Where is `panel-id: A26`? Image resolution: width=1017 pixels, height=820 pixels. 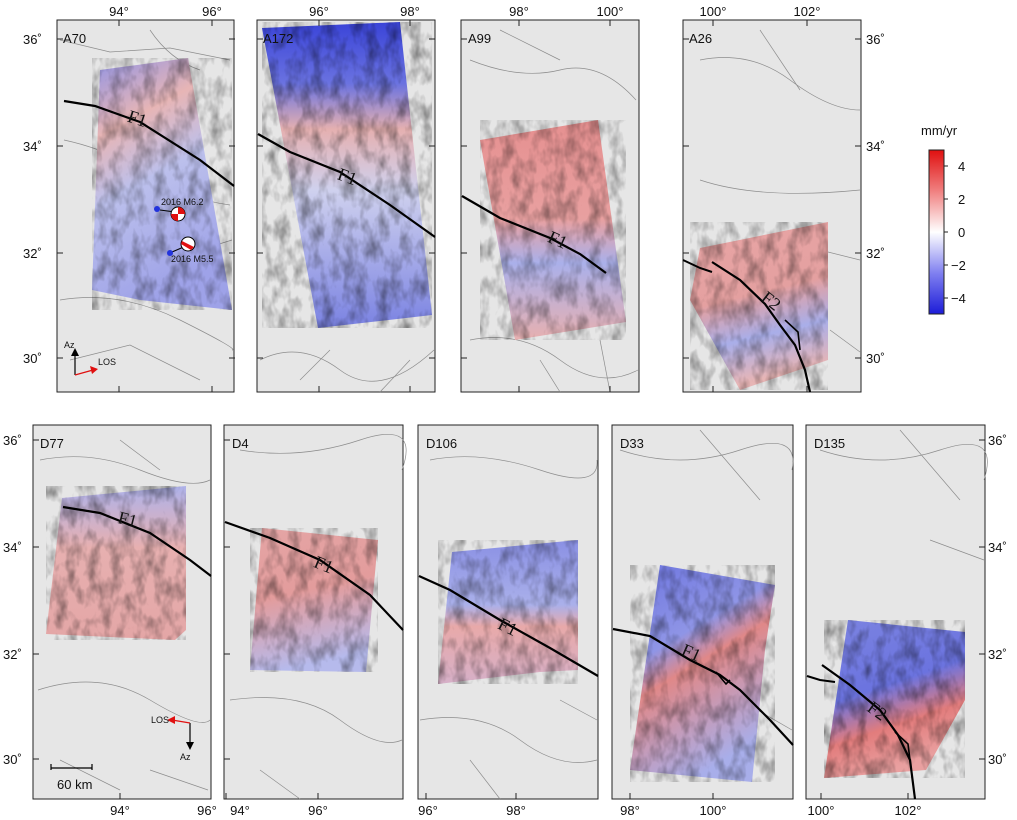 panel-id: A26 is located at coordinates (700, 38).